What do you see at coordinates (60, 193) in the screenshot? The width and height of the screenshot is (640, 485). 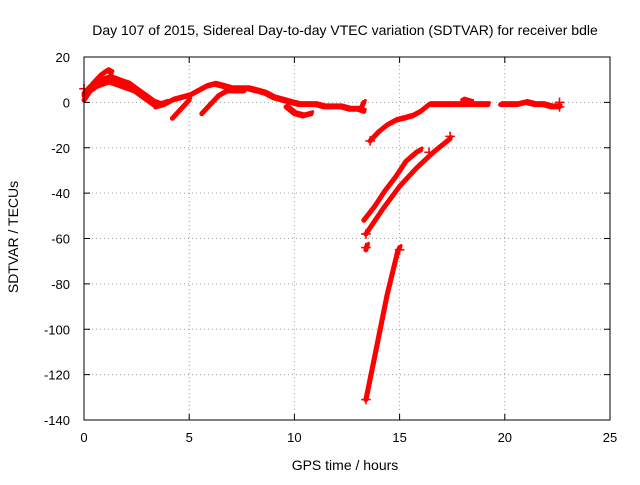 I see `y-tick-label: -40` at bounding box center [60, 193].